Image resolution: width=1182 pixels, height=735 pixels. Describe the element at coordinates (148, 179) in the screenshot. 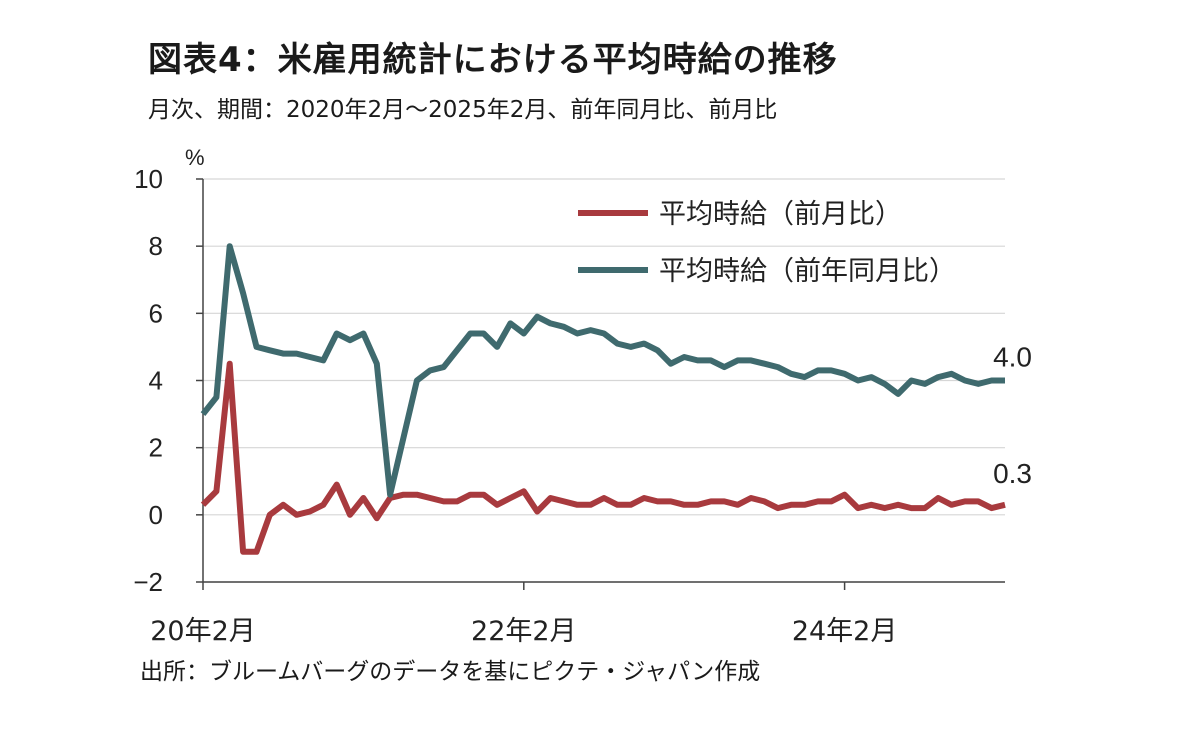

I see `y-tick-label: 10` at that location.